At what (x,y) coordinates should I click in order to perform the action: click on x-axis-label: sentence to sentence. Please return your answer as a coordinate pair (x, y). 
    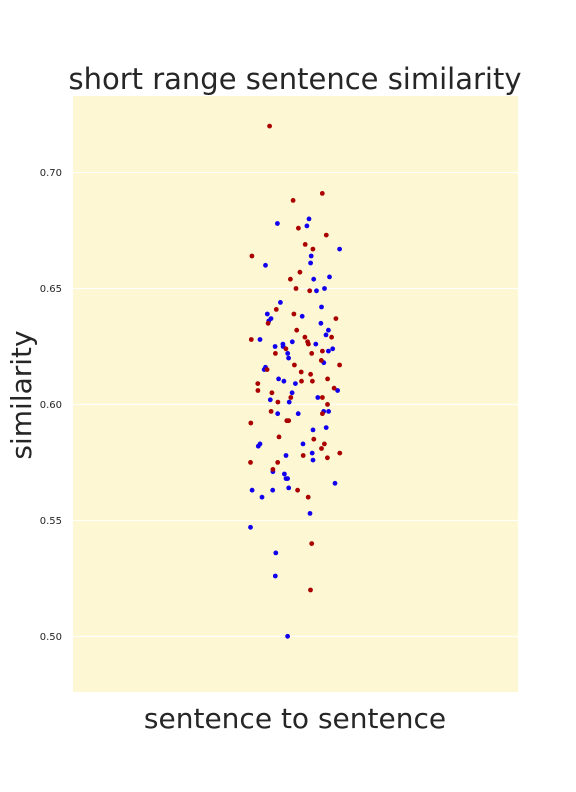
    Looking at the image, I should click on (295, 718).